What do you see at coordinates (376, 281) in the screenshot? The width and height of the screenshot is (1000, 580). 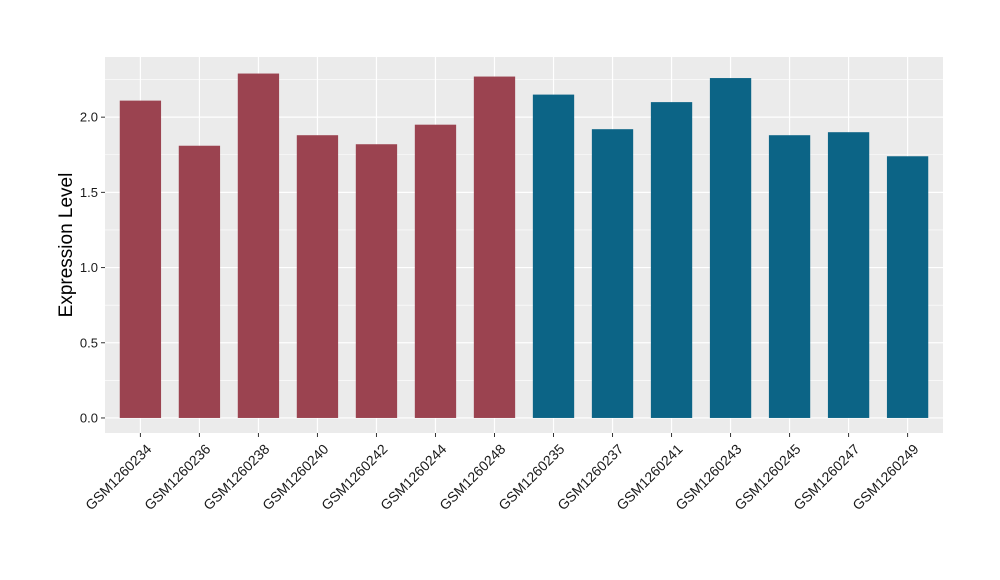 I see `bar-GSM1260242` at bounding box center [376, 281].